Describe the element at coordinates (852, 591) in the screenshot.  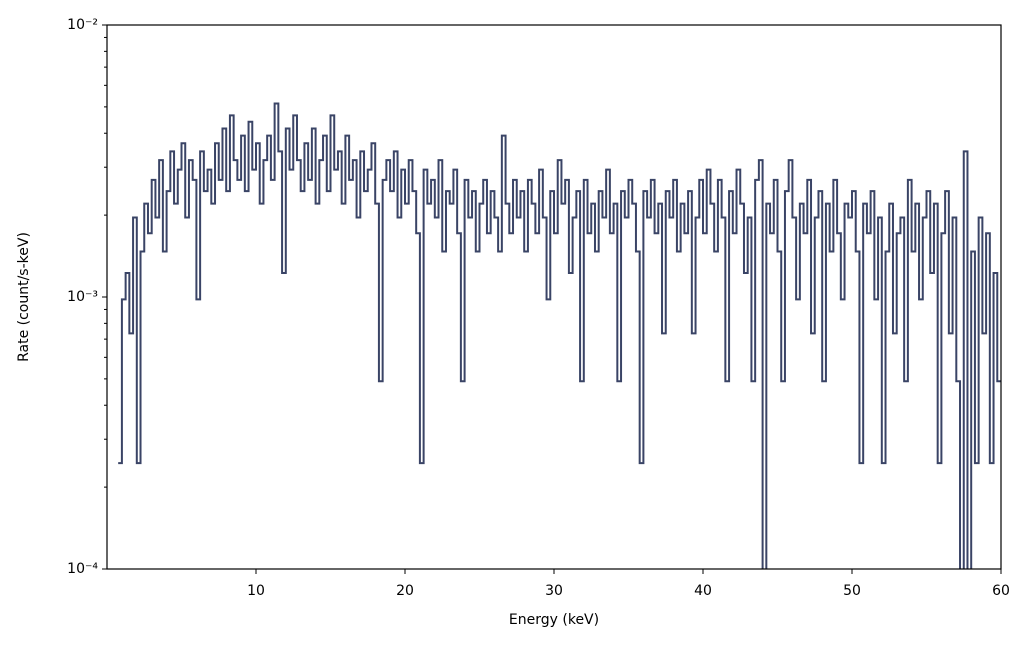
I see `x-tick-label: 50` at that location.